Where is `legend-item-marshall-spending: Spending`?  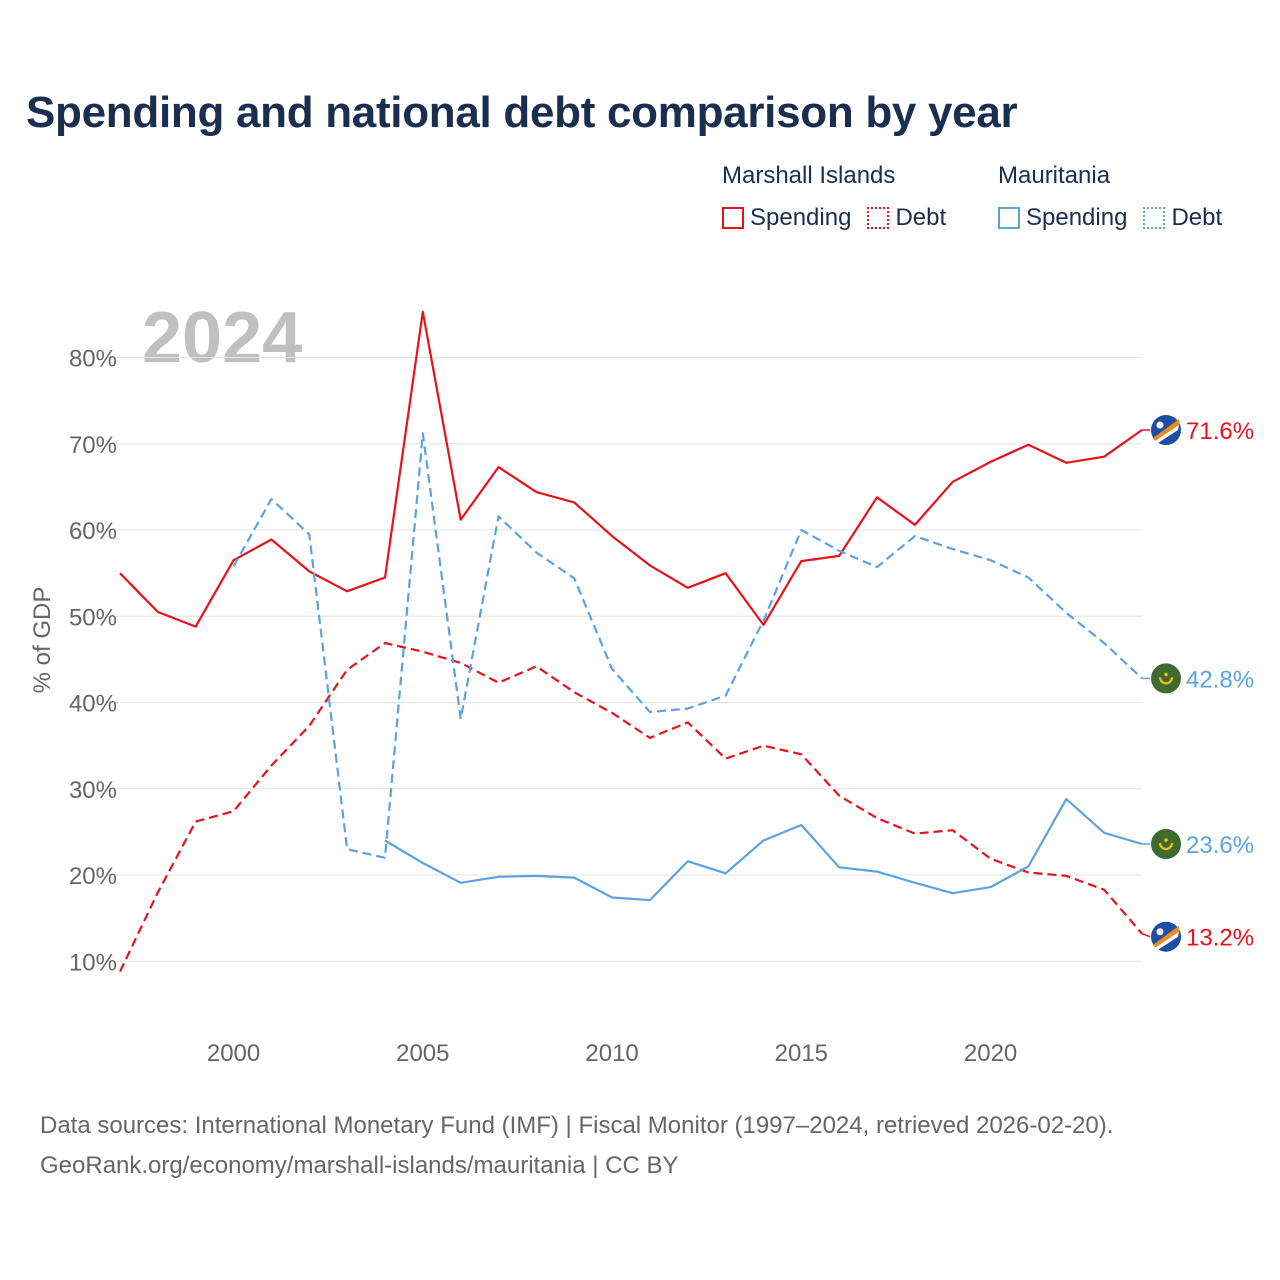
legend-item-marshall-spending: Spending is located at coordinates (786, 218).